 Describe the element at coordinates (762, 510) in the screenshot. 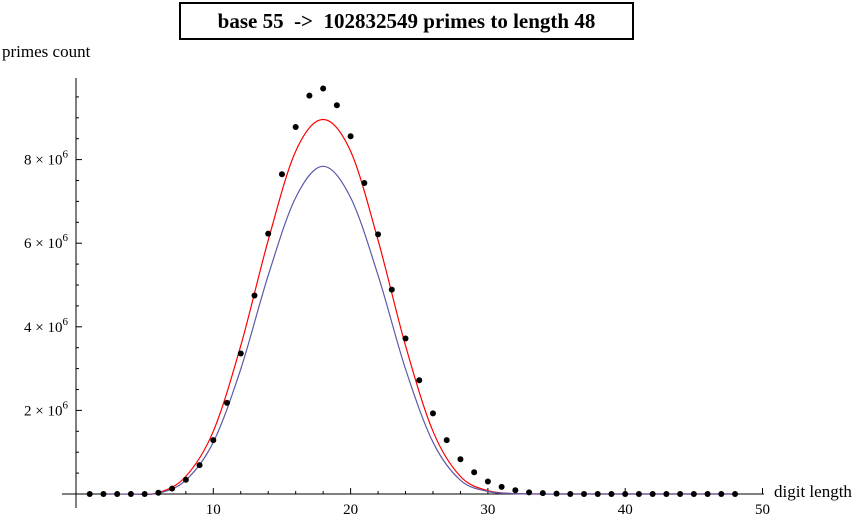

I see `x-tick-label: 50` at that location.